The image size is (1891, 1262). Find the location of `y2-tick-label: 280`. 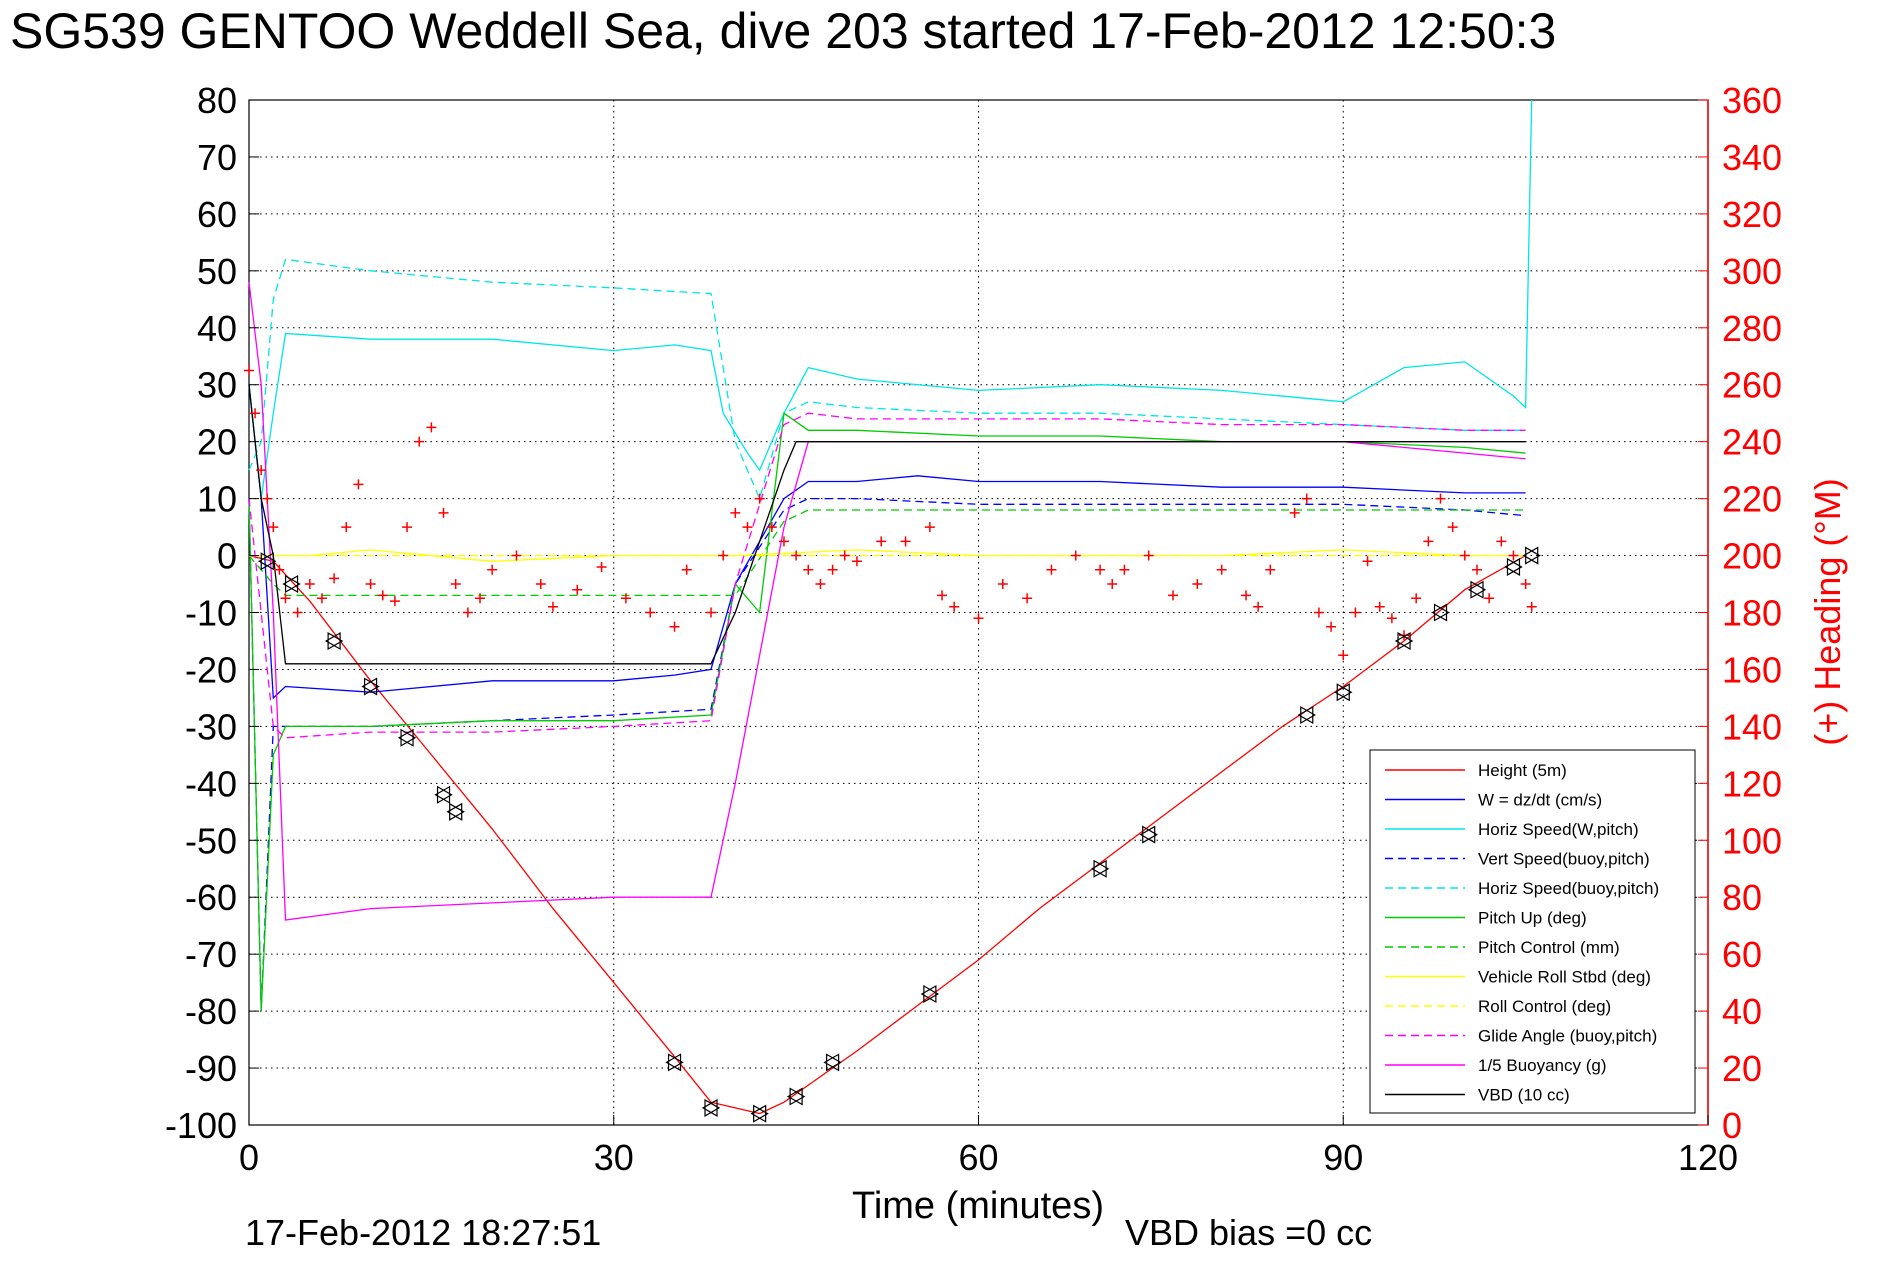

y2-tick-label: 280 is located at coordinates (1752, 328).